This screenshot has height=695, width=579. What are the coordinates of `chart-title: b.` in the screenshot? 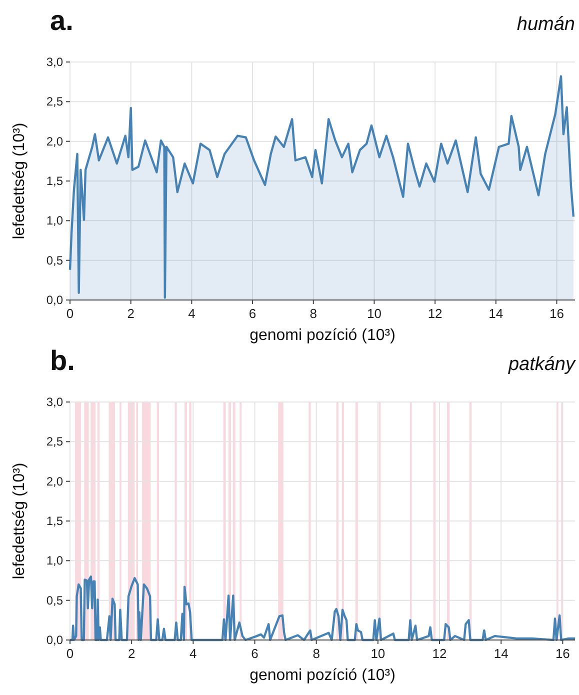 It's located at (62, 360).